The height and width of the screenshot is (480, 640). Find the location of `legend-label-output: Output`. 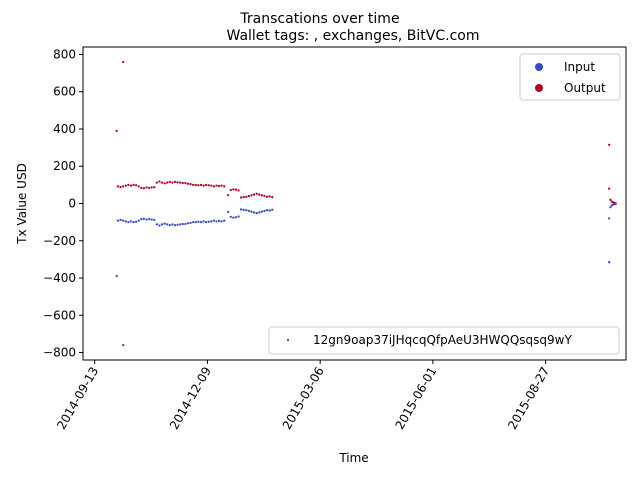

legend-label-output: Output is located at coordinates (585, 88).